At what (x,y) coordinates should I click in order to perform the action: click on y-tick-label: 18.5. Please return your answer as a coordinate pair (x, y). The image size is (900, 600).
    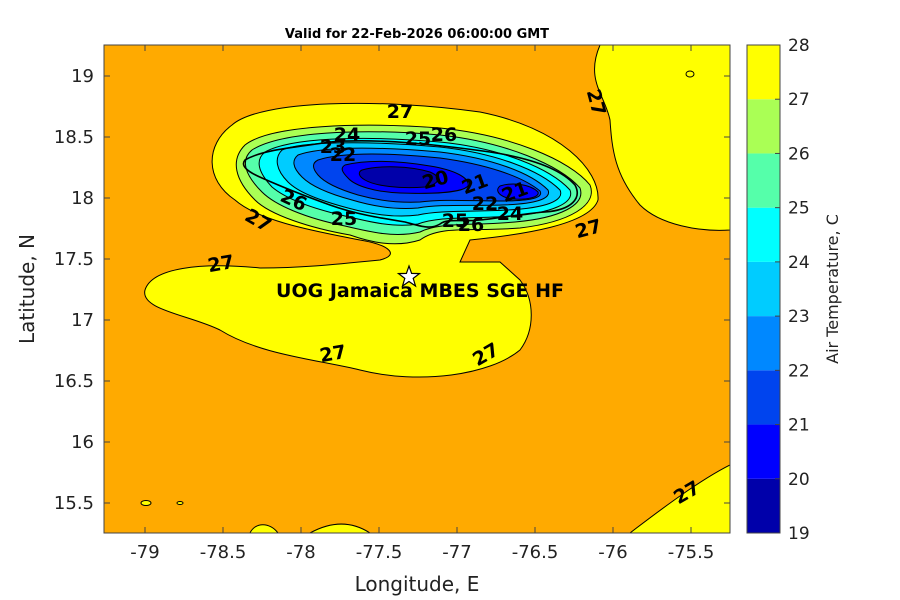
    Looking at the image, I should click on (74, 137).